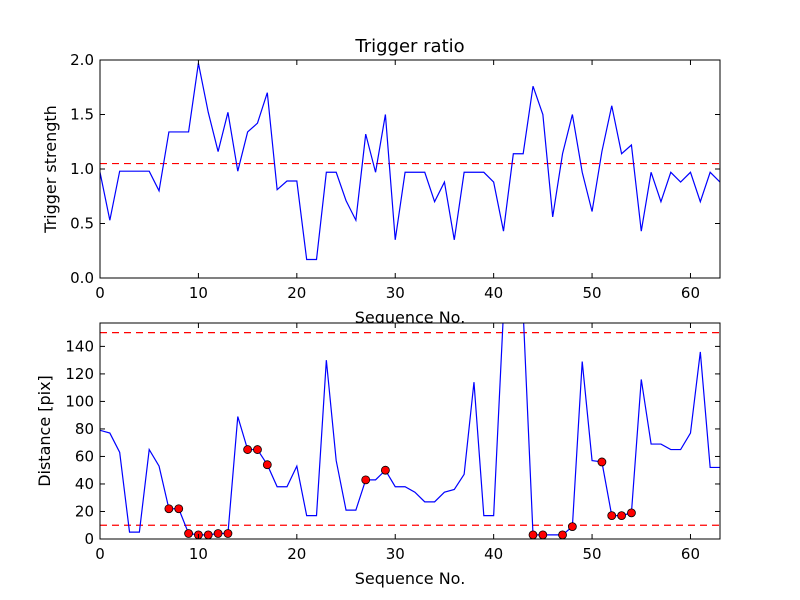 This screenshot has height=600, width=800. I want to click on top-x-tick-label: 30, so click(395, 293).